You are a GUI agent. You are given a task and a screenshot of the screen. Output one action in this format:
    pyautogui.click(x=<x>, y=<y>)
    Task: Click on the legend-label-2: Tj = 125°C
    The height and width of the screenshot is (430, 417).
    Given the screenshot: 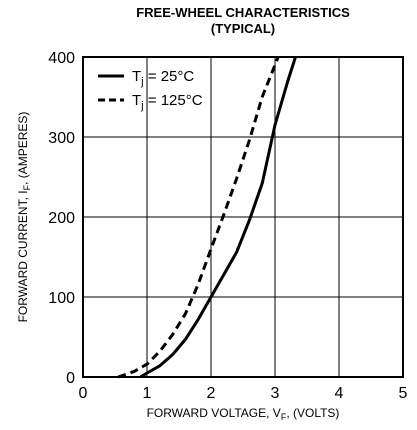 What is the action you would take?
    pyautogui.click(x=167, y=102)
    